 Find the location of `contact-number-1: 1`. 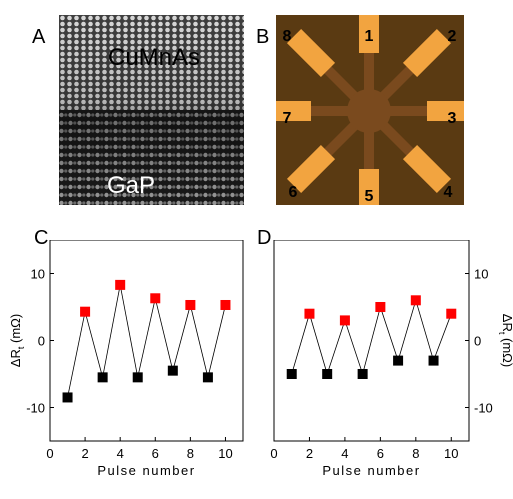

contact-number-1: 1 is located at coordinates (369, 36).